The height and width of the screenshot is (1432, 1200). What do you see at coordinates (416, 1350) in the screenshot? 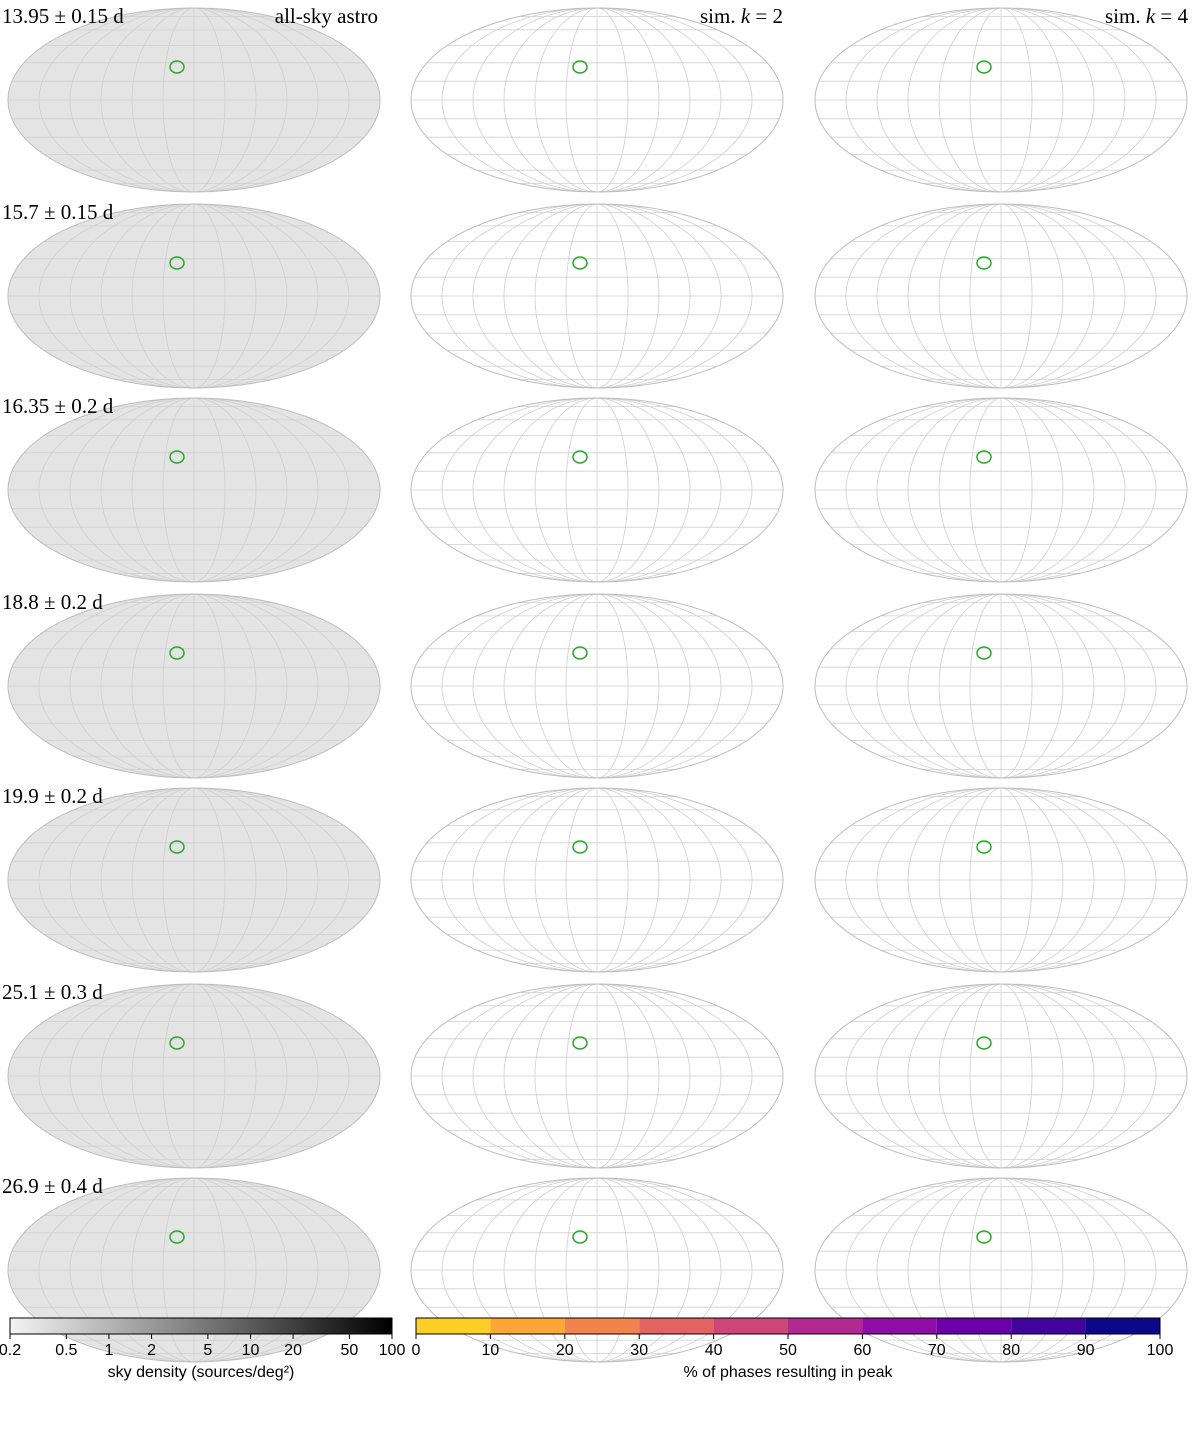
I see `colorbar-tick-label: 0` at bounding box center [416, 1350].